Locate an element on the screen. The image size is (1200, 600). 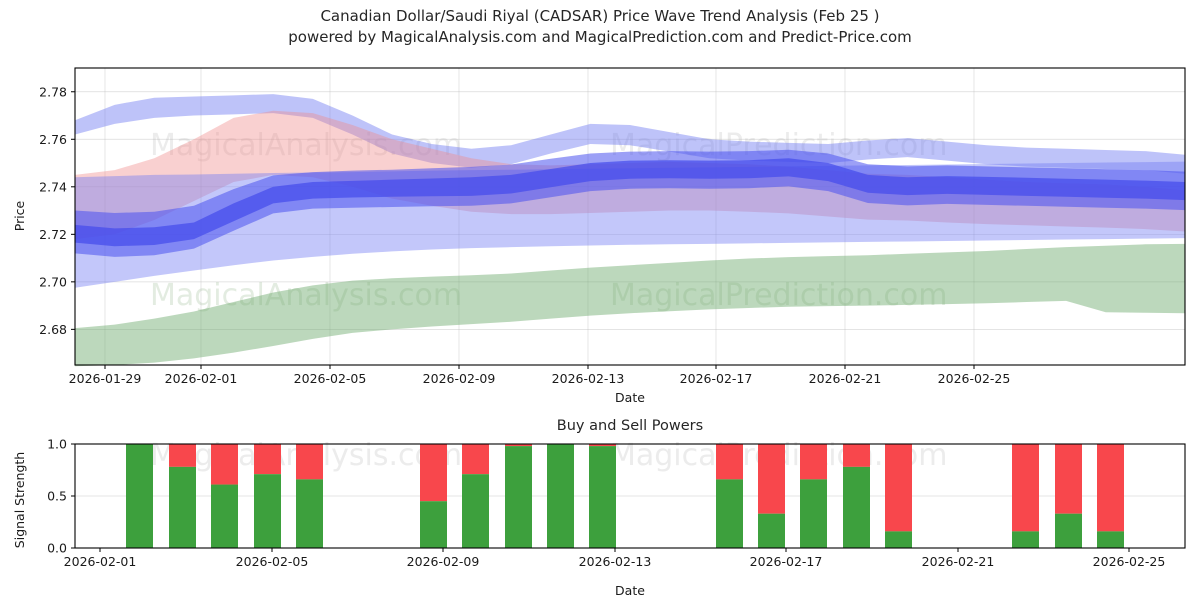
price-x-tick-label: 2026-02-09 is located at coordinates (459, 378).